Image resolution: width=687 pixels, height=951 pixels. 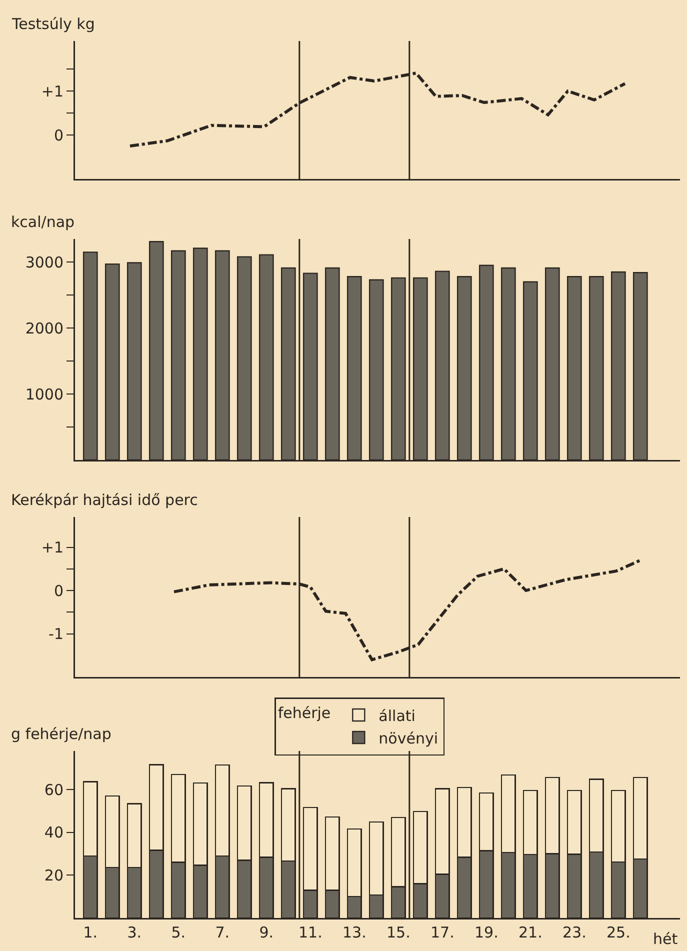 What do you see at coordinates (90, 933) in the screenshot?
I see `x-tick-label: 1.` at bounding box center [90, 933].